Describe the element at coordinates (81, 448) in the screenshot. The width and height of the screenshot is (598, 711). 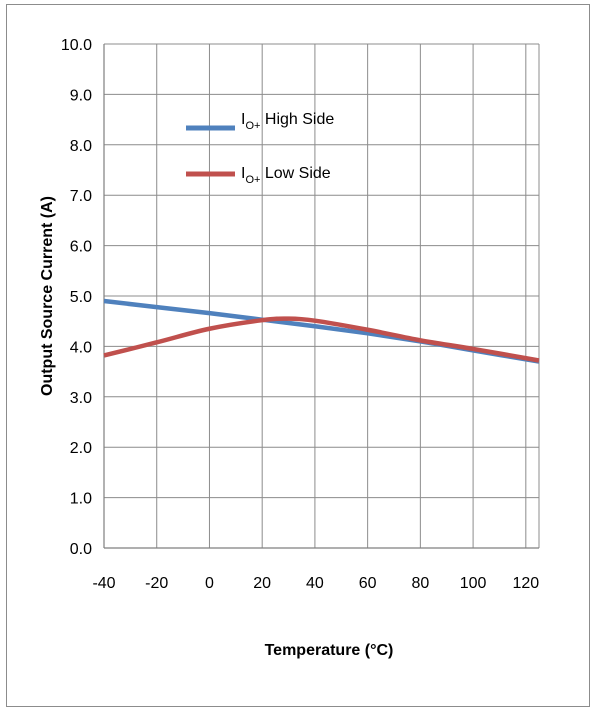
I see `y-tick-label: 2.0` at that location.